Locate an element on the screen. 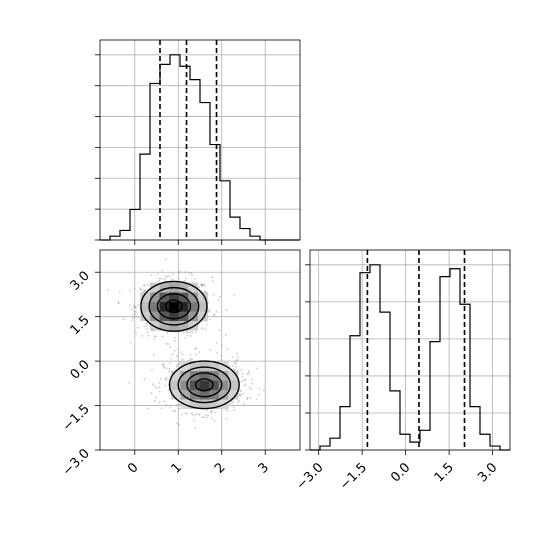 The height and width of the screenshot is (550, 550). hist-top-frame is located at coordinates (200, 140).